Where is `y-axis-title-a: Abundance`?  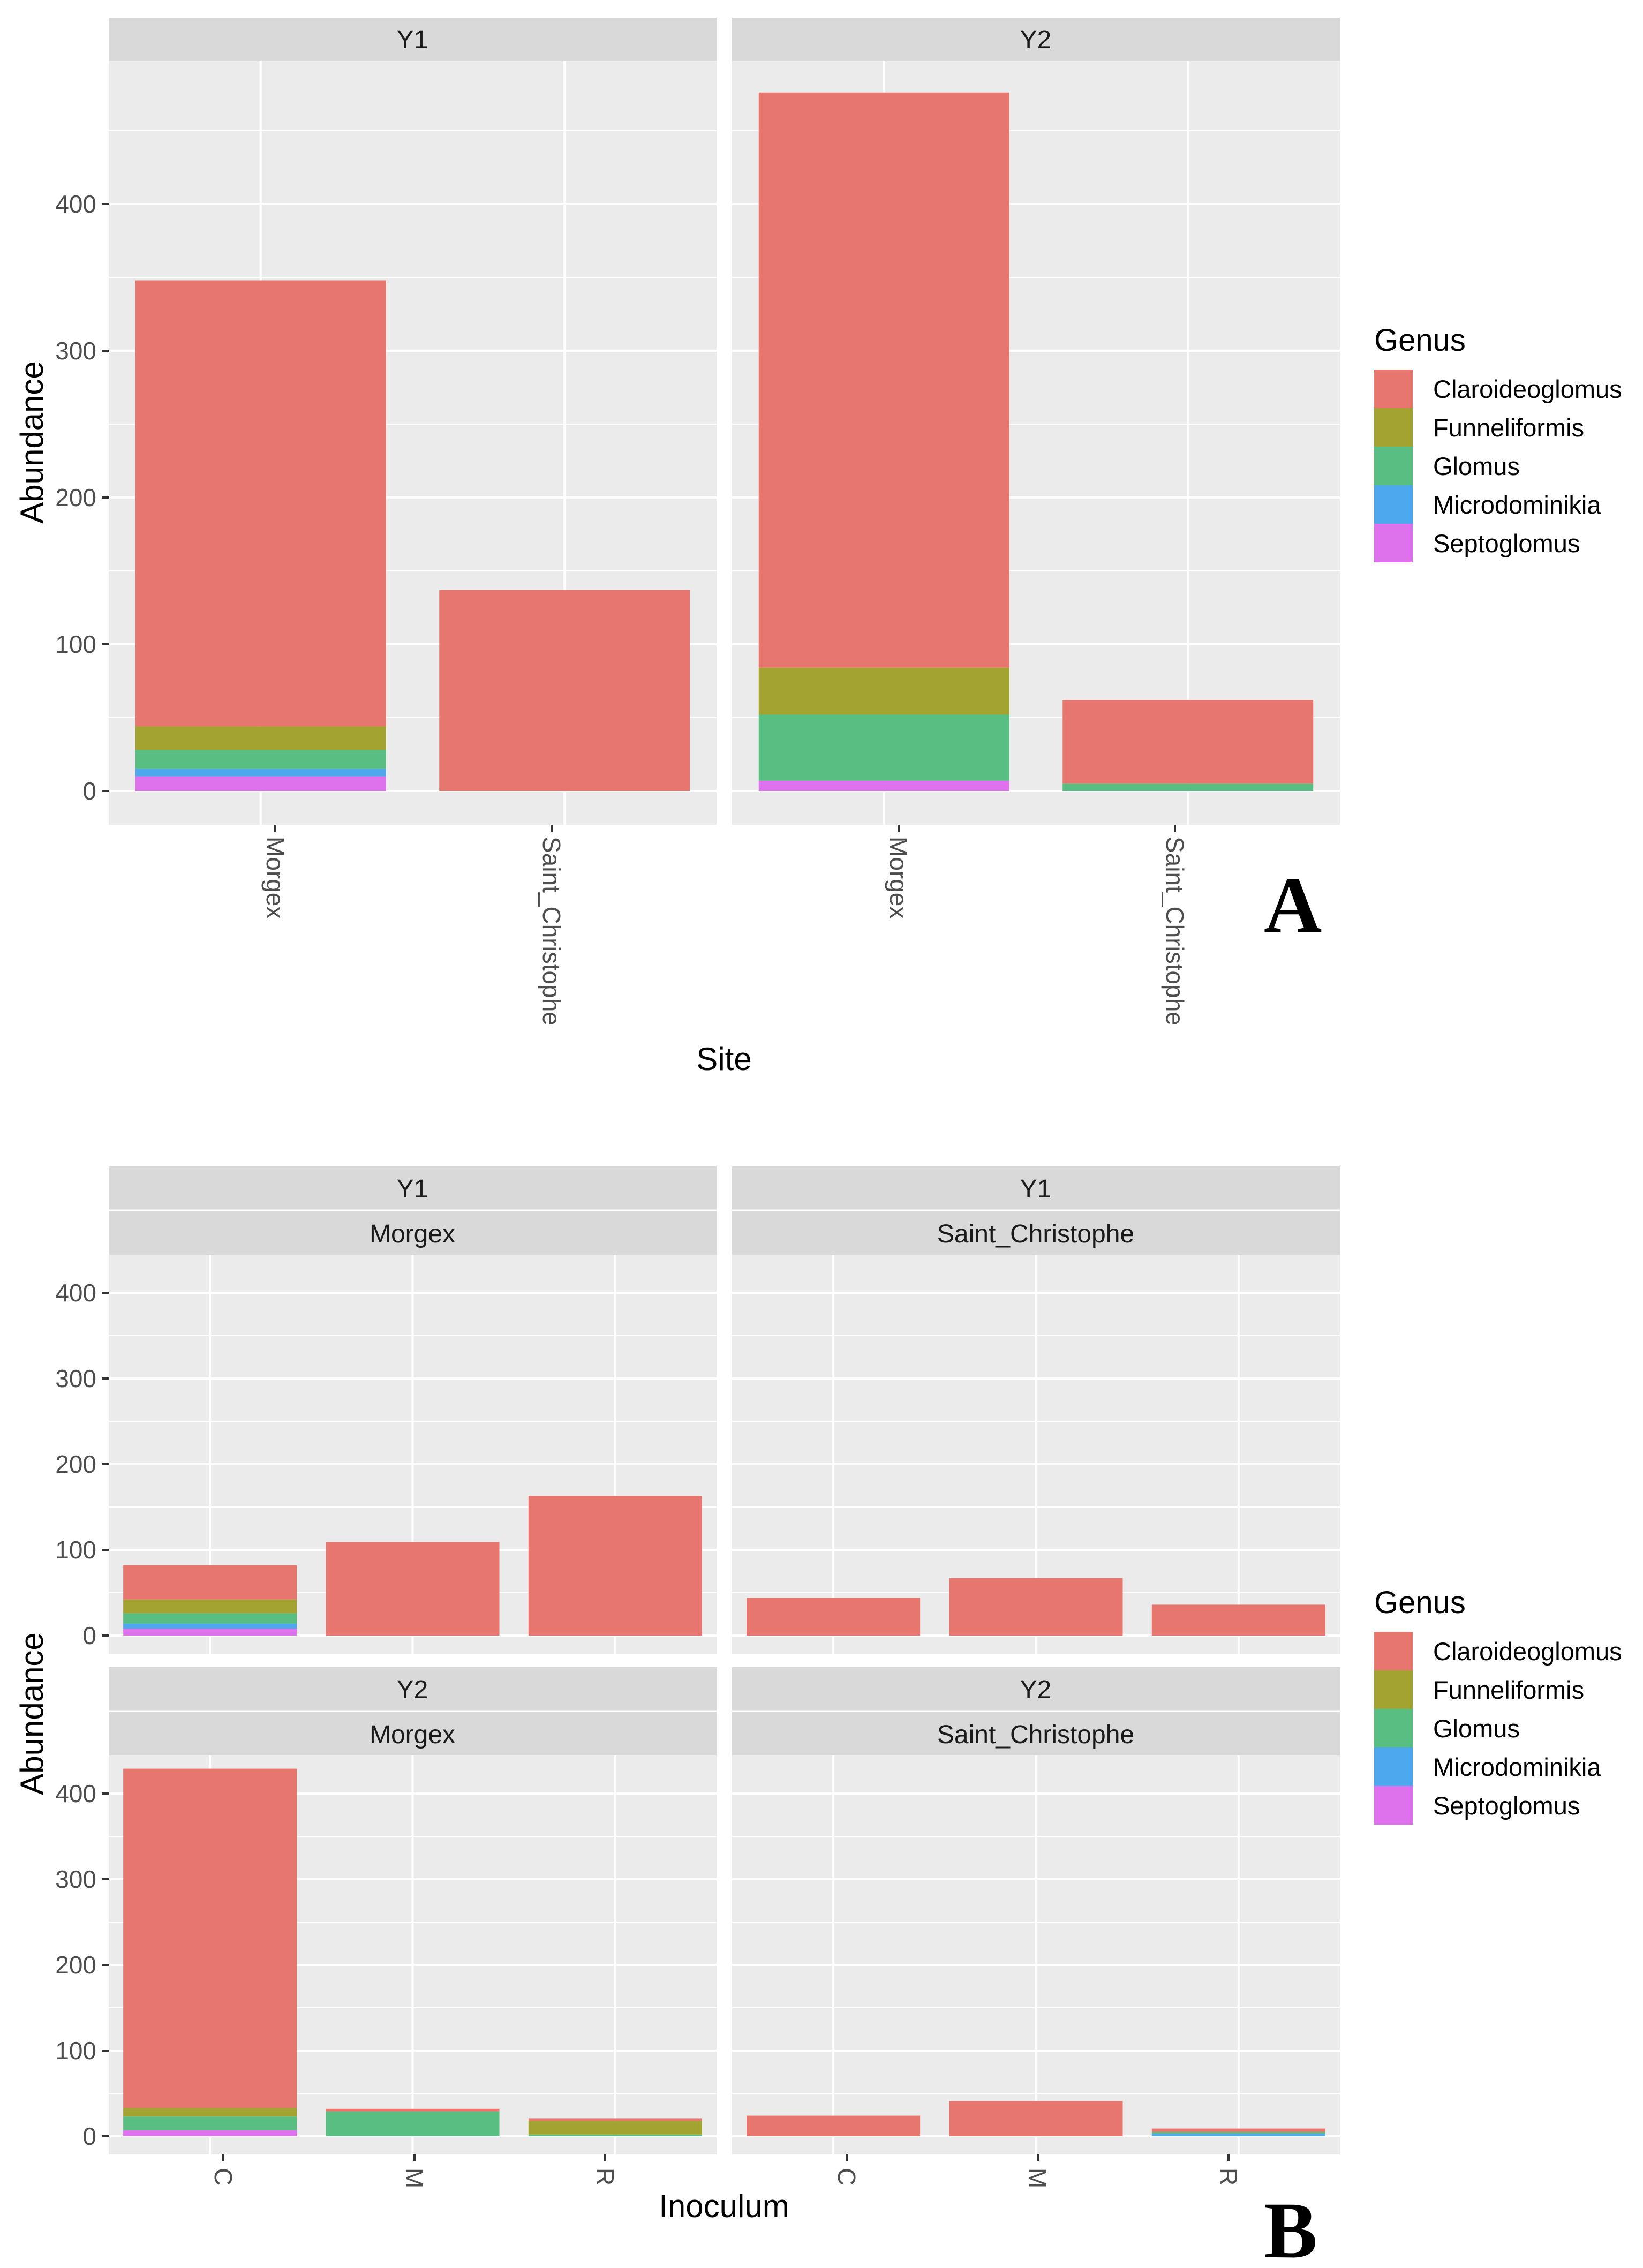 y-axis-title-a: Abundance is located at coordinates (32, 443).